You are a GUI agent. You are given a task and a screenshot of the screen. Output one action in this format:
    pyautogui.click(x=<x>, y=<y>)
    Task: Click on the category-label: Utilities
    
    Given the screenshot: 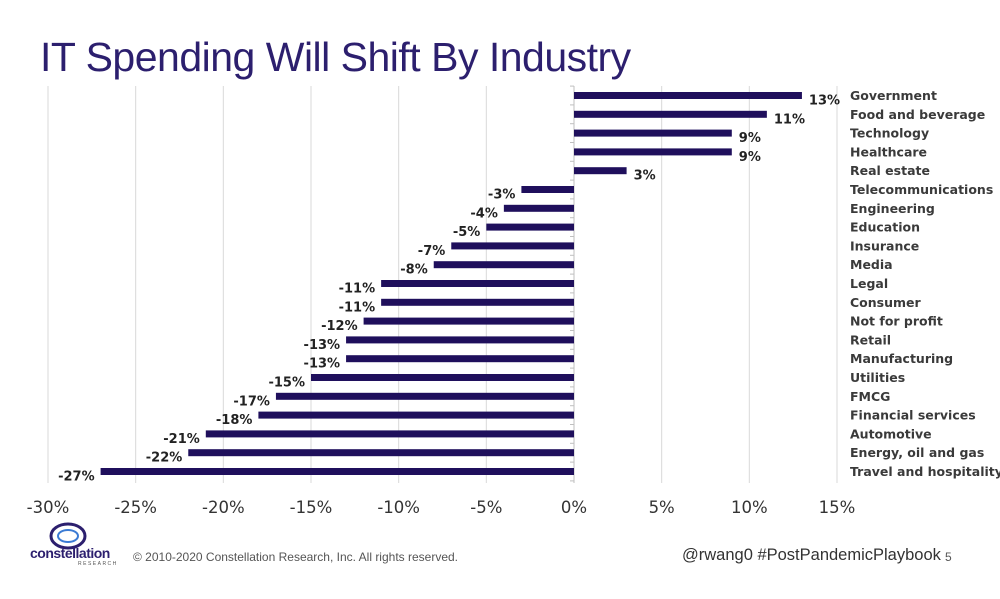 What is the action you would take?
    pyautogui.click(x=877, y=377)
    